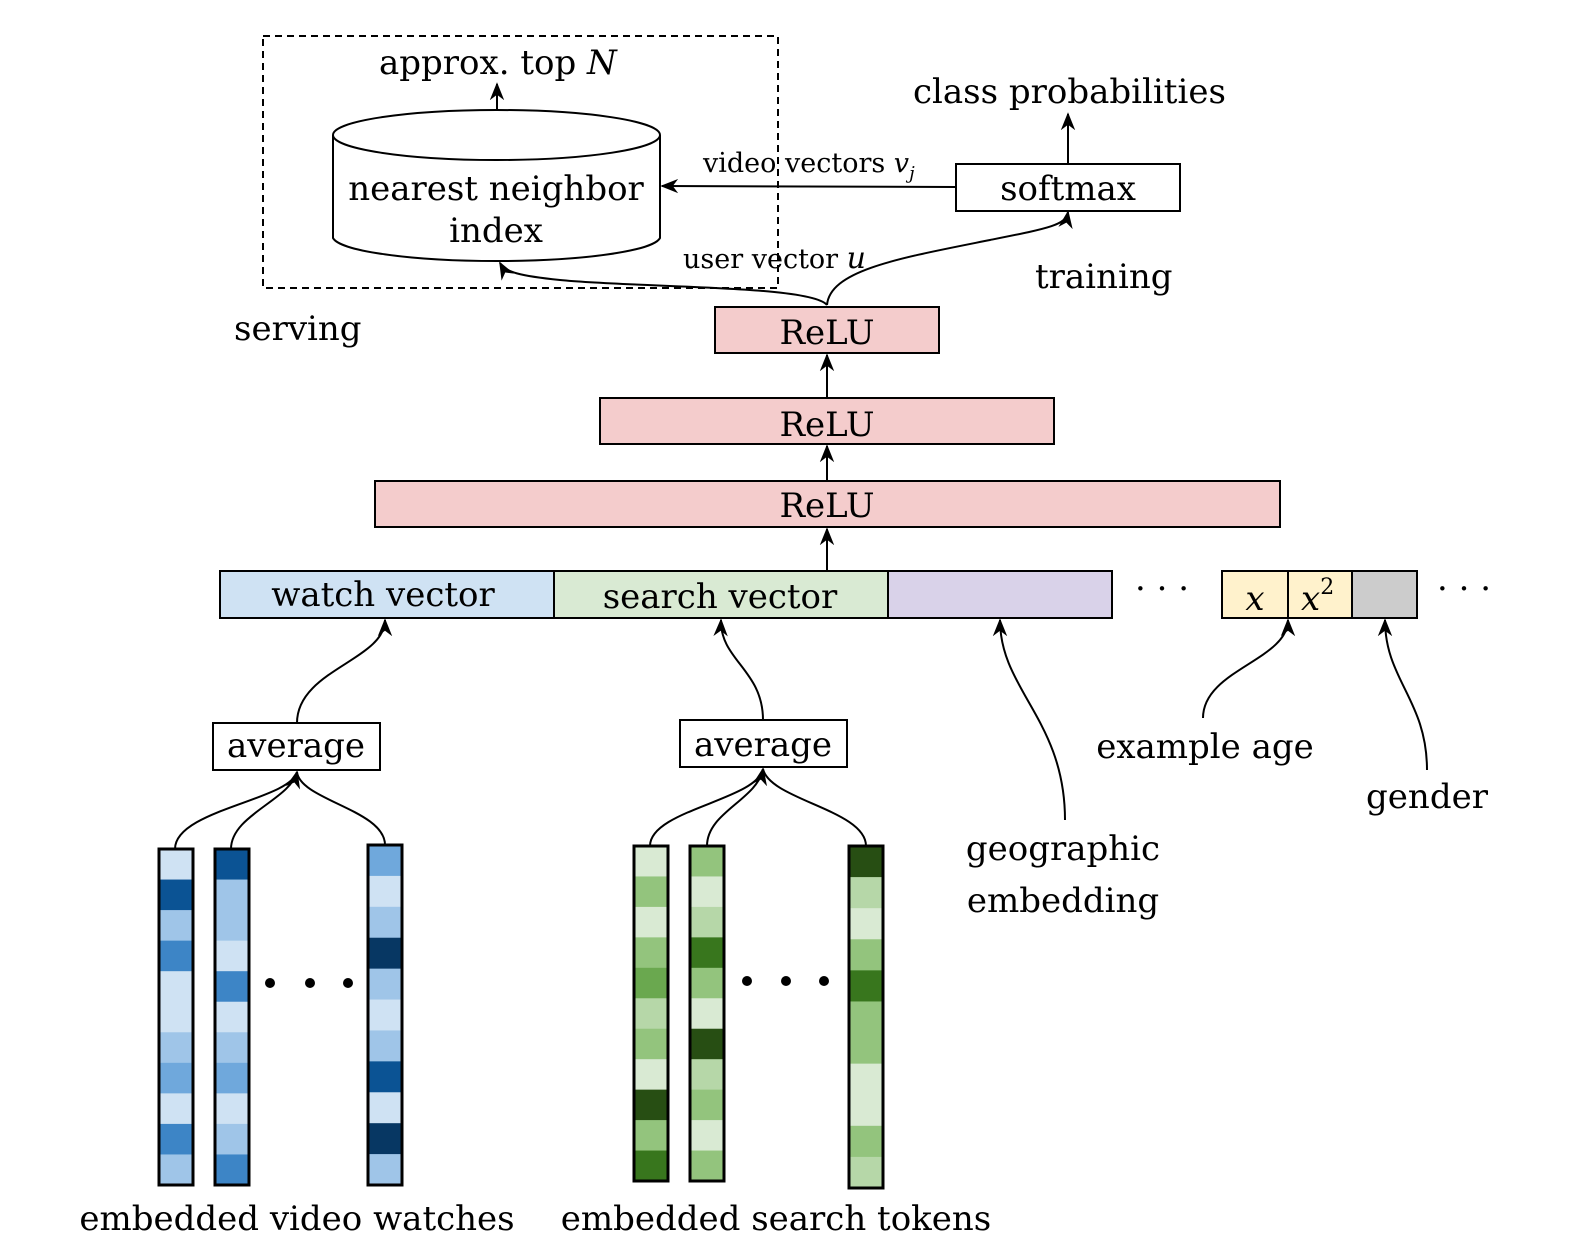  What do you see at coordinates (949, 258) in the screenshot?
I see `user-vector-to-softmax-arrow` at bounding box center [949, 258].